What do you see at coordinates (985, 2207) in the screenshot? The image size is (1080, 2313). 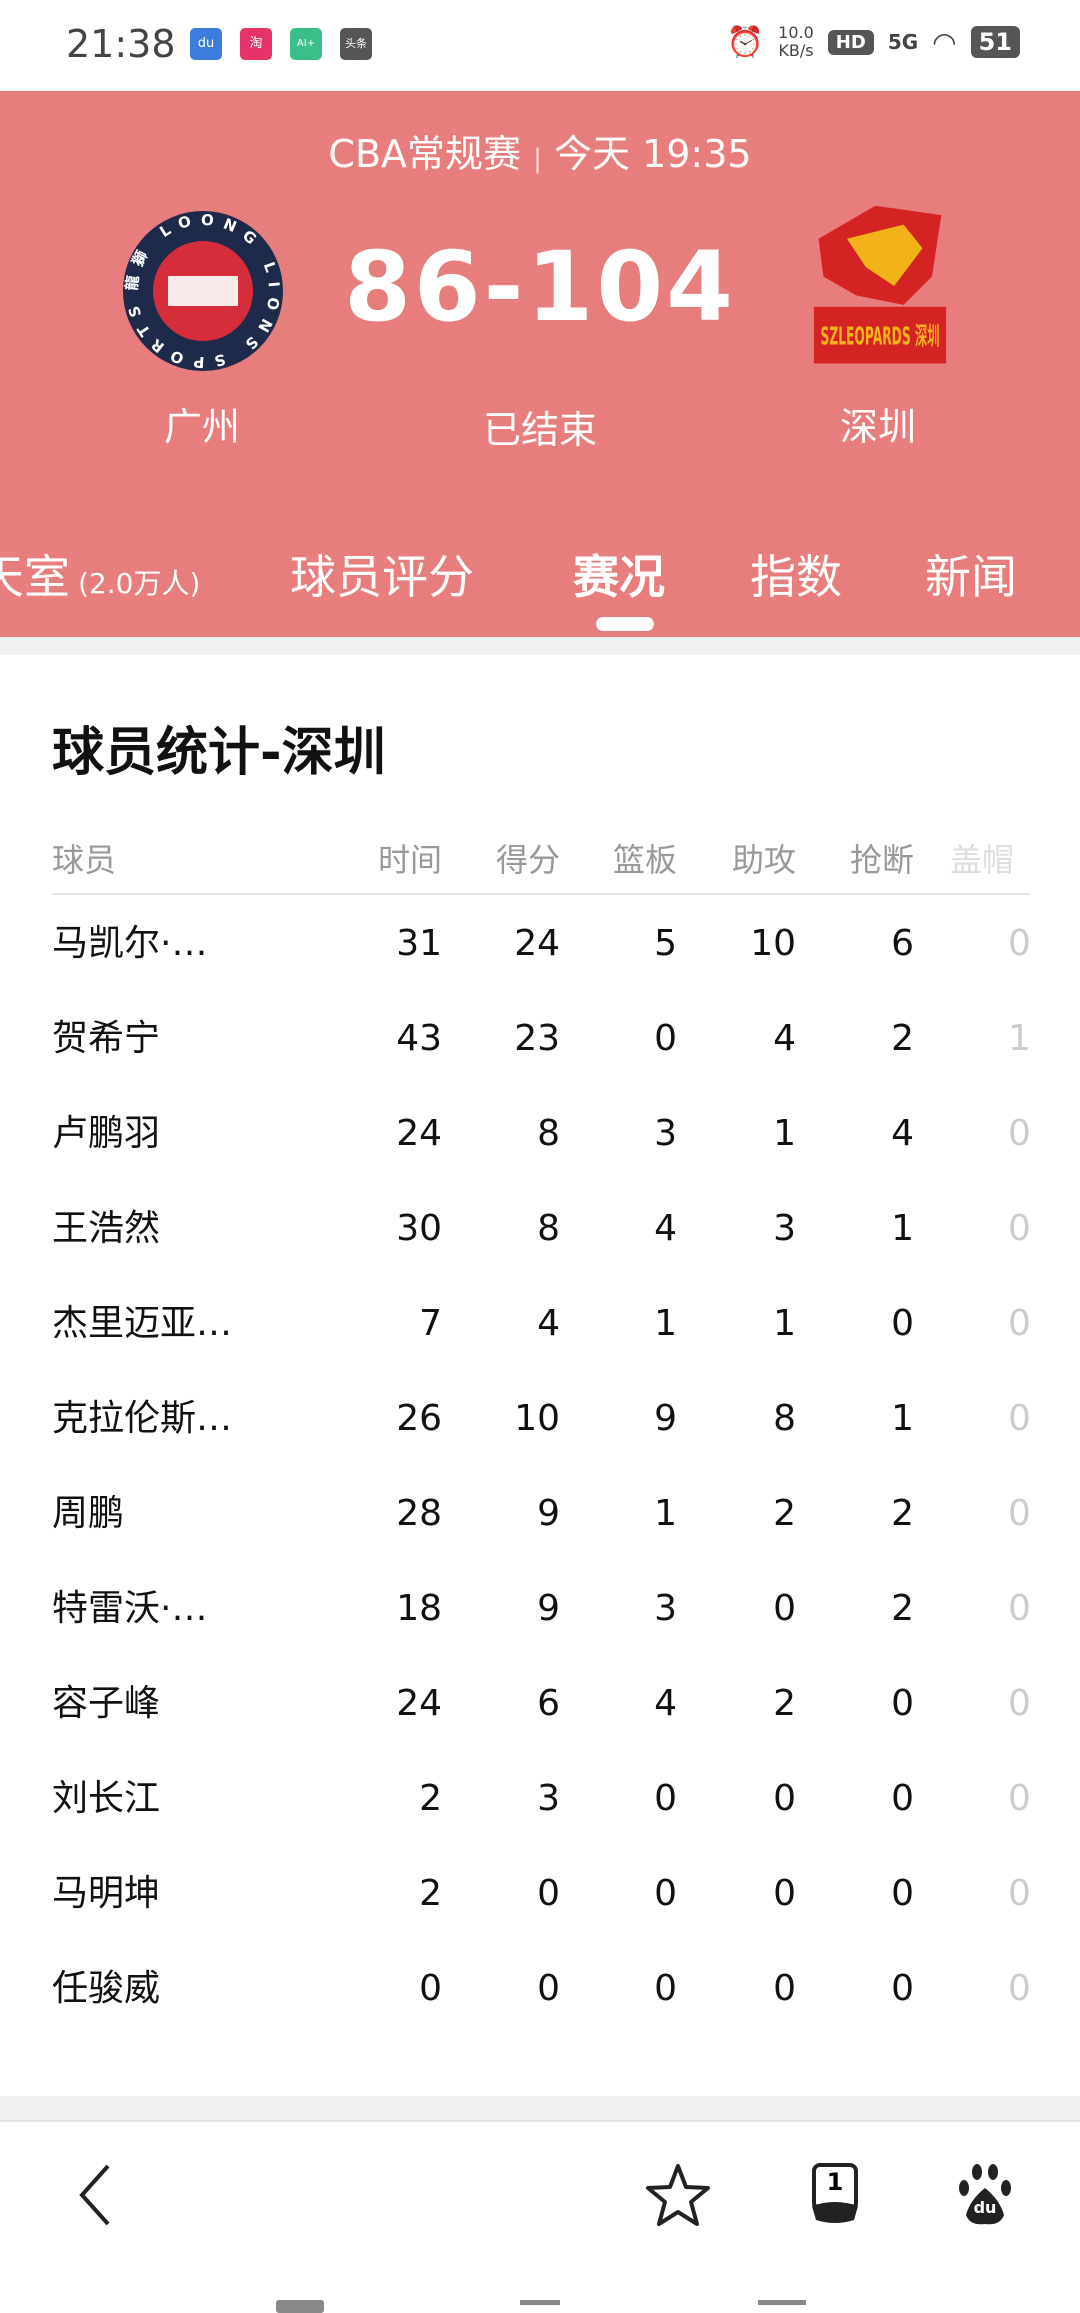 I see `baidu-label: du` at bounding box center [985, 2207].